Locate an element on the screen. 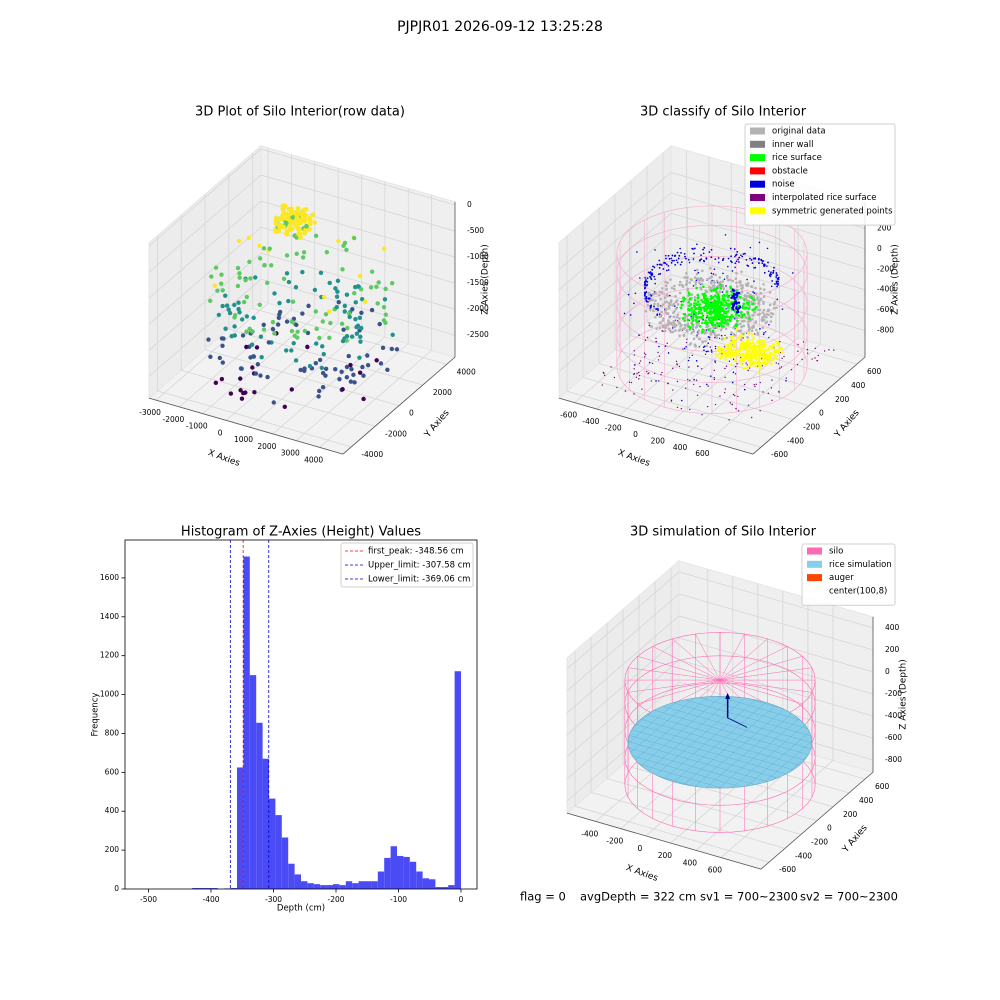 This screenshot has width=1000, height=1000. y-tick-label: 200 is located at coordinates (850, 814).